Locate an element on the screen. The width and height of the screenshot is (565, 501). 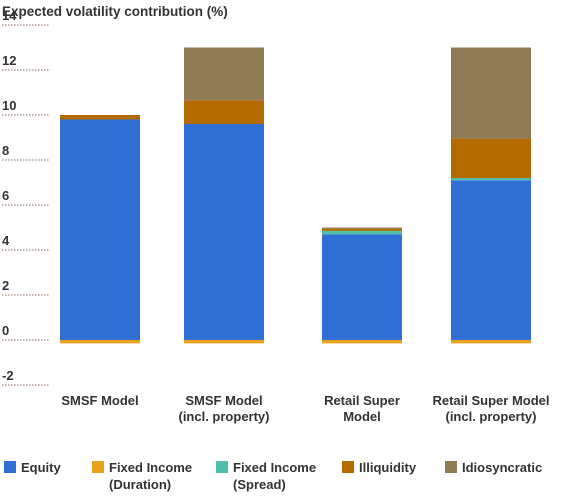
legend-label: (Duration) is located at coordinates (140, 484).